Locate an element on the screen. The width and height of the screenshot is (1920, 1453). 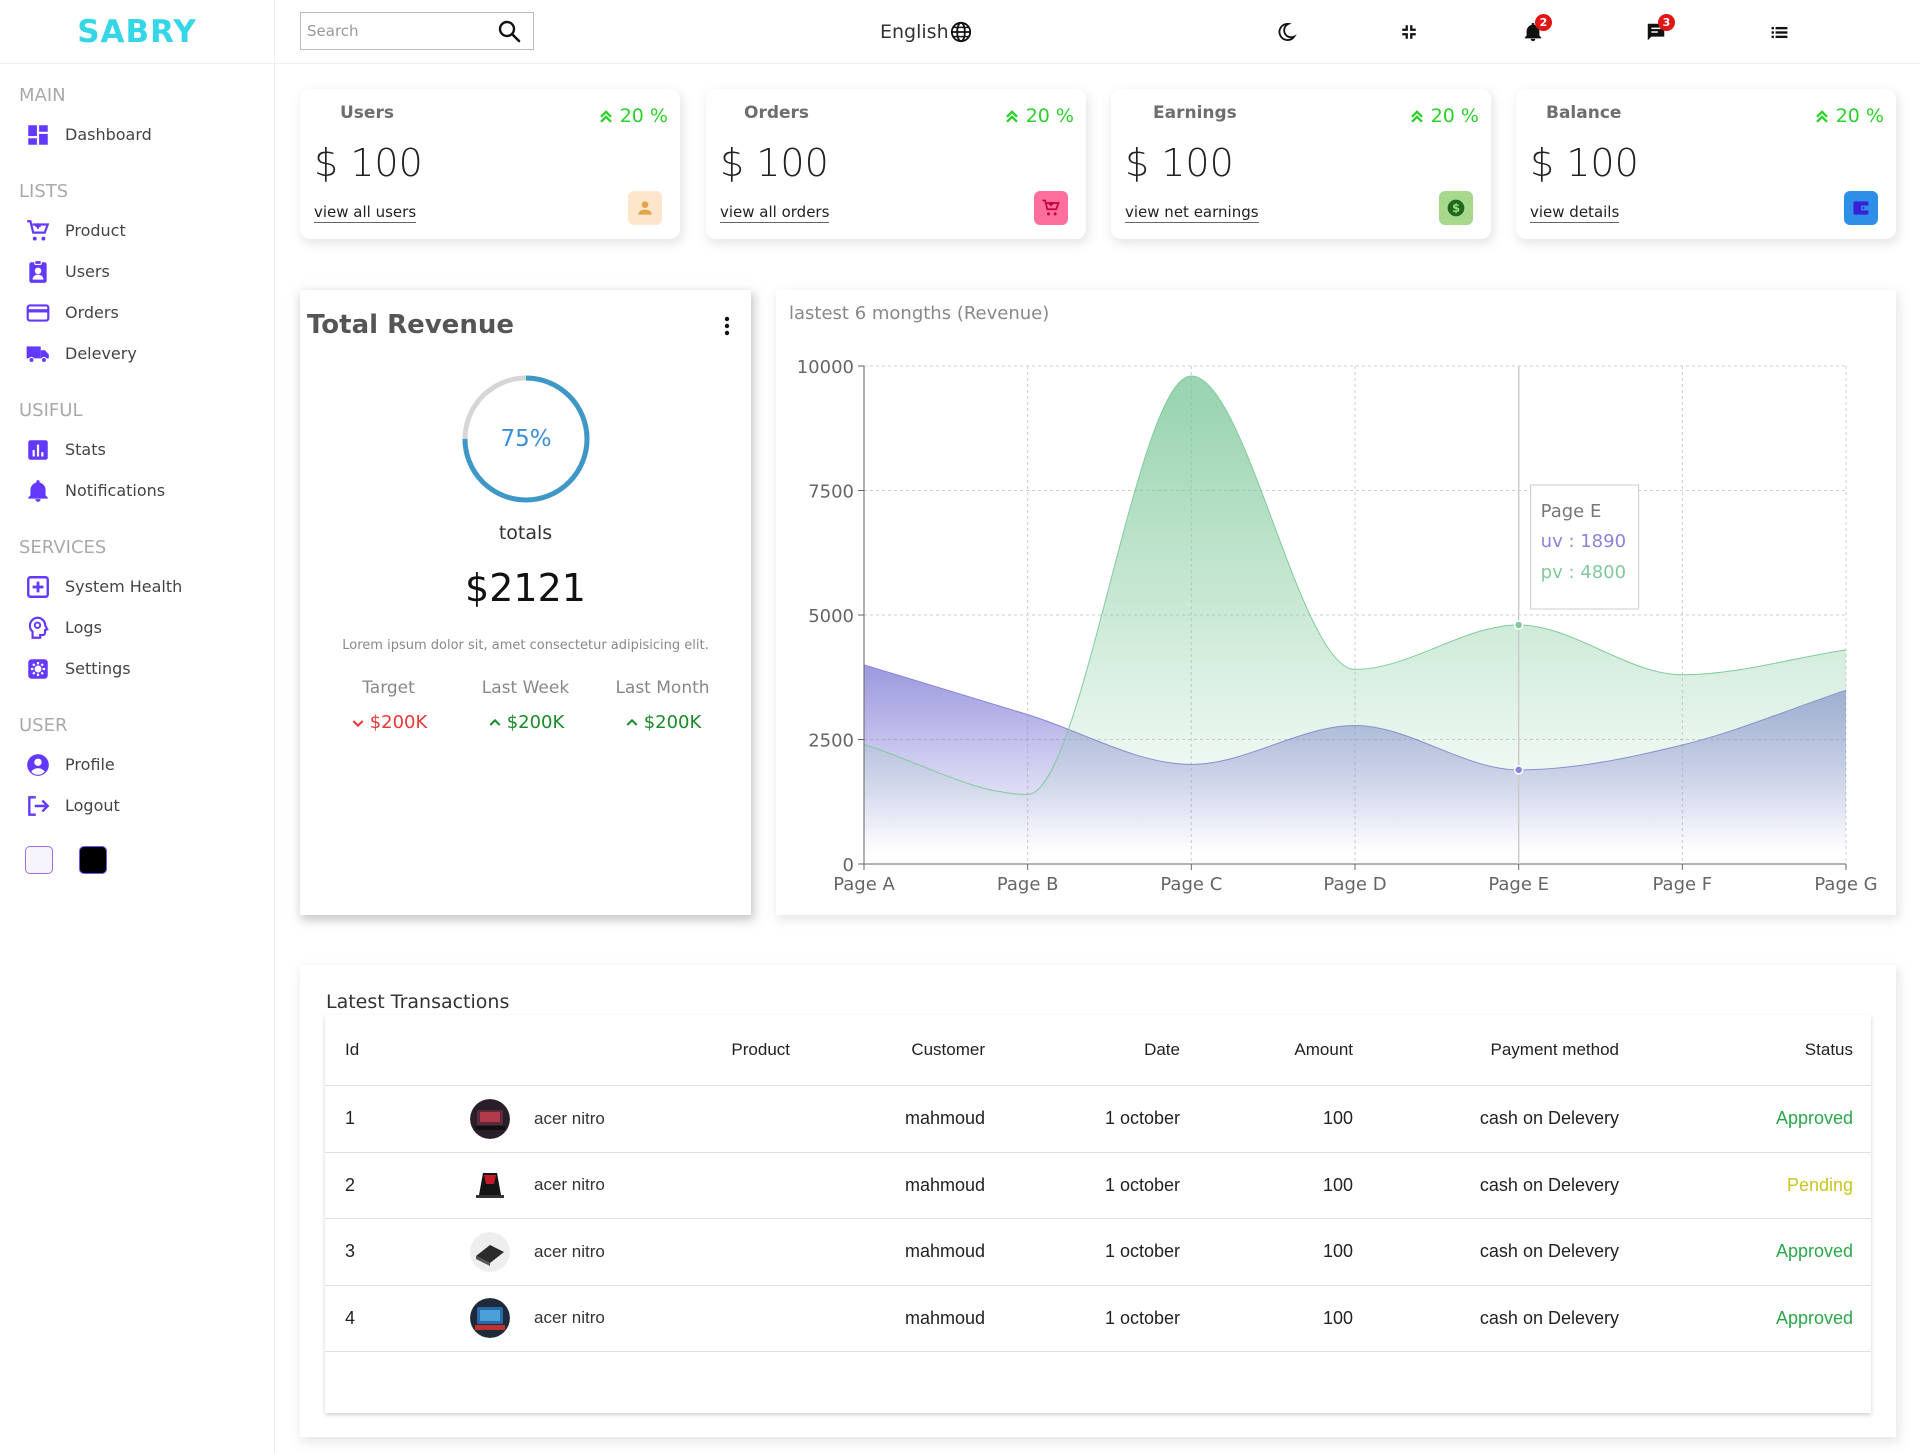
cell-amount: 100 is located at coordinates (1337, 1317).